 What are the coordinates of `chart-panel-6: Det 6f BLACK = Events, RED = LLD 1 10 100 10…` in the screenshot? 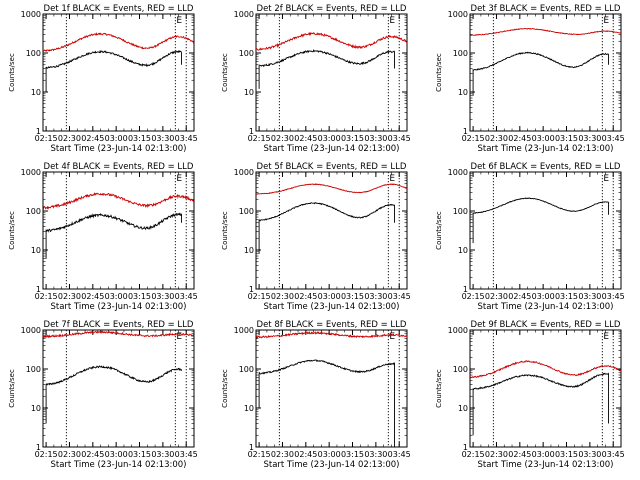 It's located at (530, 237).